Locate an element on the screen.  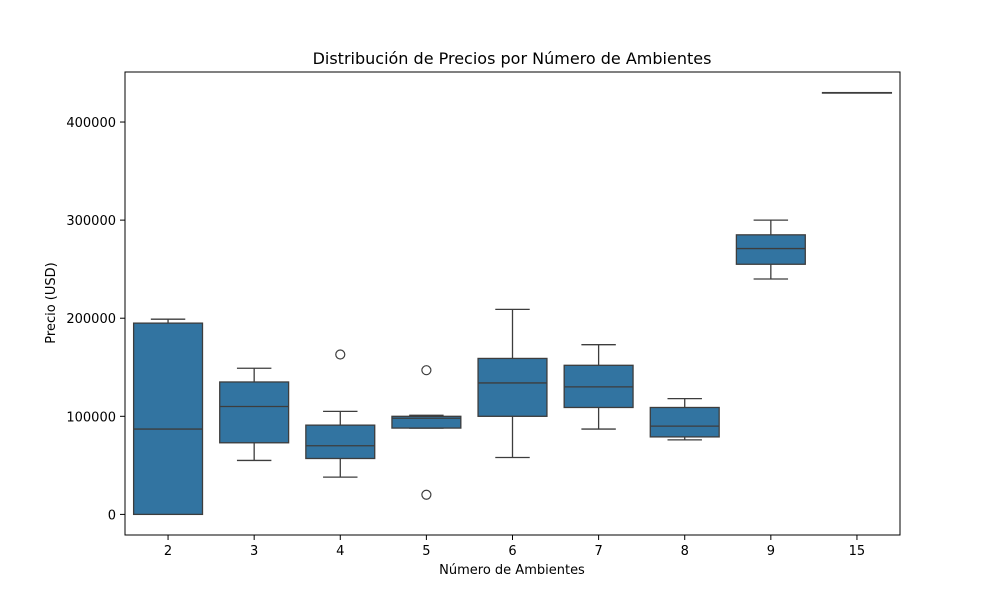
x-axis-label: Número de Ambientes is located at coordinates (512, 570).